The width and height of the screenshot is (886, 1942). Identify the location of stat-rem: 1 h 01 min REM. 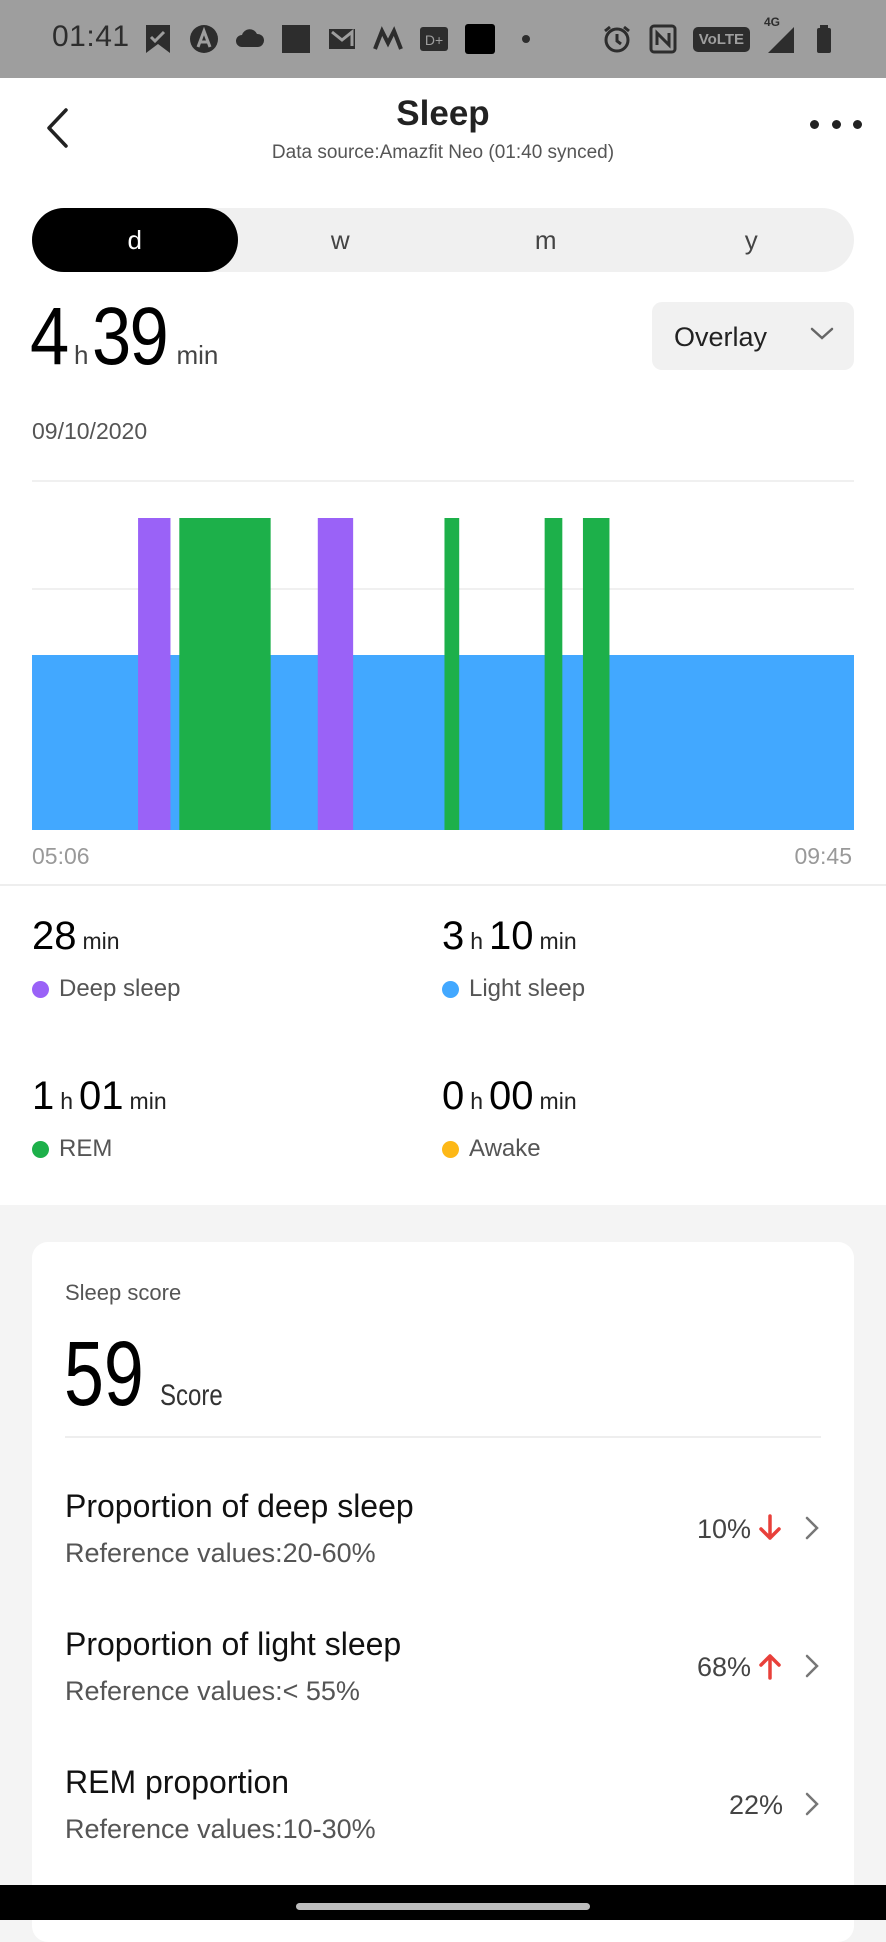
(102, 1118).